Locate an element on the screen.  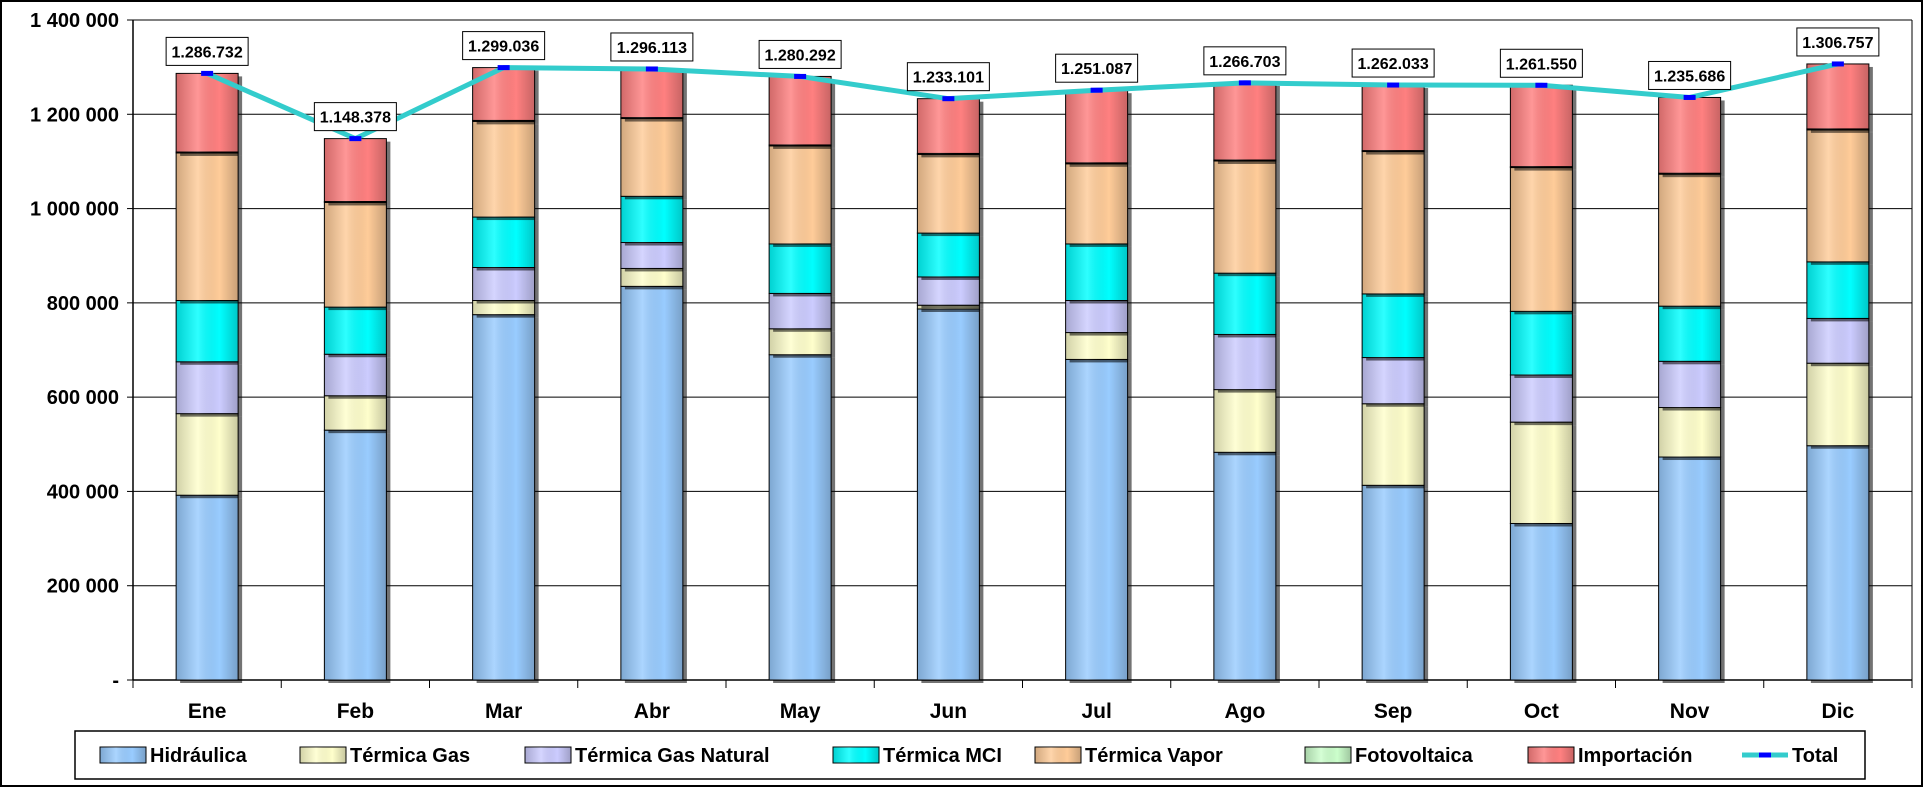
legend-item-termica-vapor: Térmica Vapor is located at coordinates (1128, 756).